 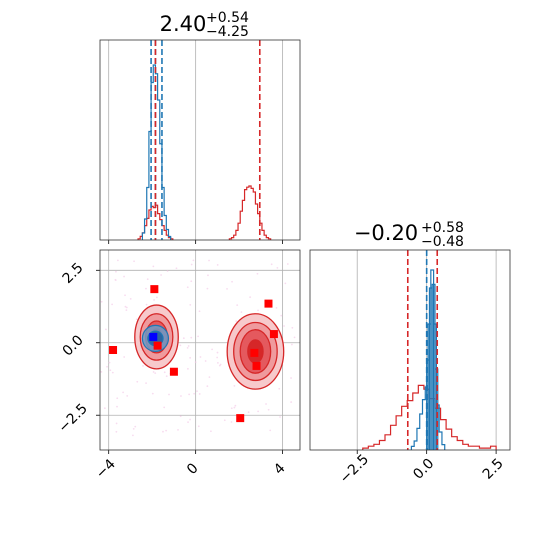 What do you see at coordinates (204, 212) in the screenshot?
I see `hist1-red-series` at bounding box center [204, 212].